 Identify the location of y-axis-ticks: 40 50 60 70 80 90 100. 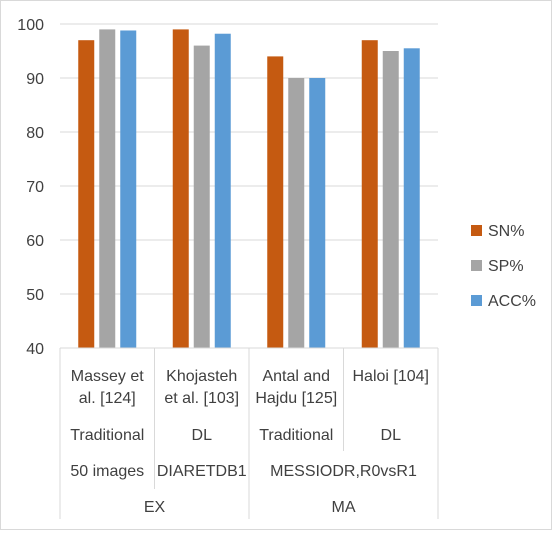
(30, 187).